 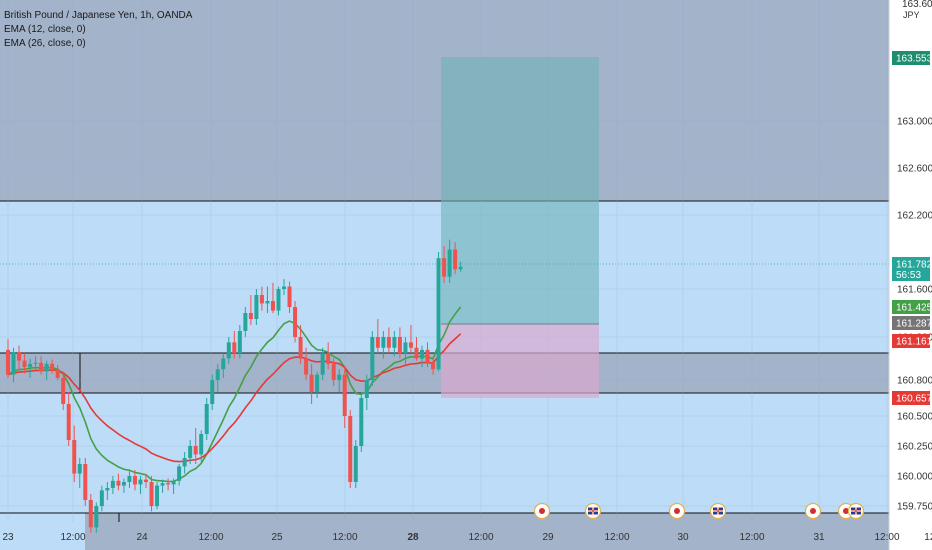 What do you see at coordinates (914, 216) in the screenshot?
I see `y-tick-label: 162.200` at bounding box center [914, 216].